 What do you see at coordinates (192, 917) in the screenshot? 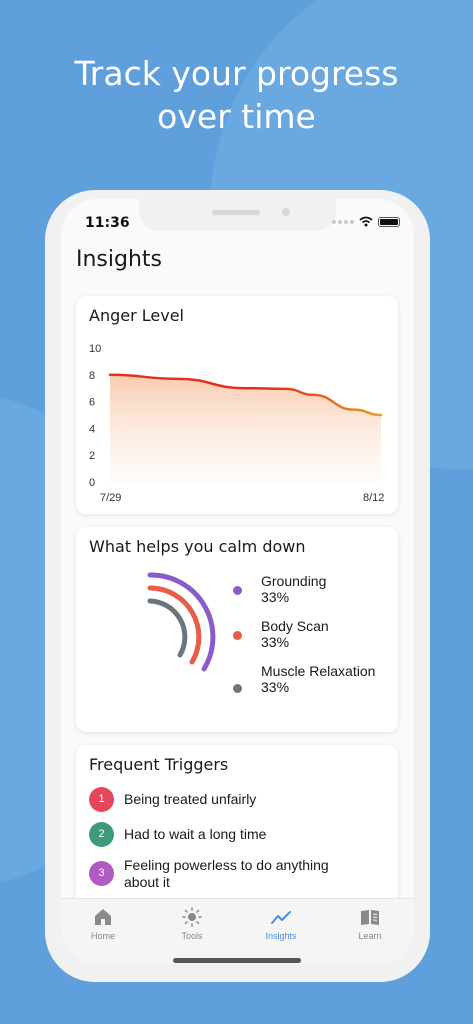
I see `sun-icon` at bounding box center [192, 917].